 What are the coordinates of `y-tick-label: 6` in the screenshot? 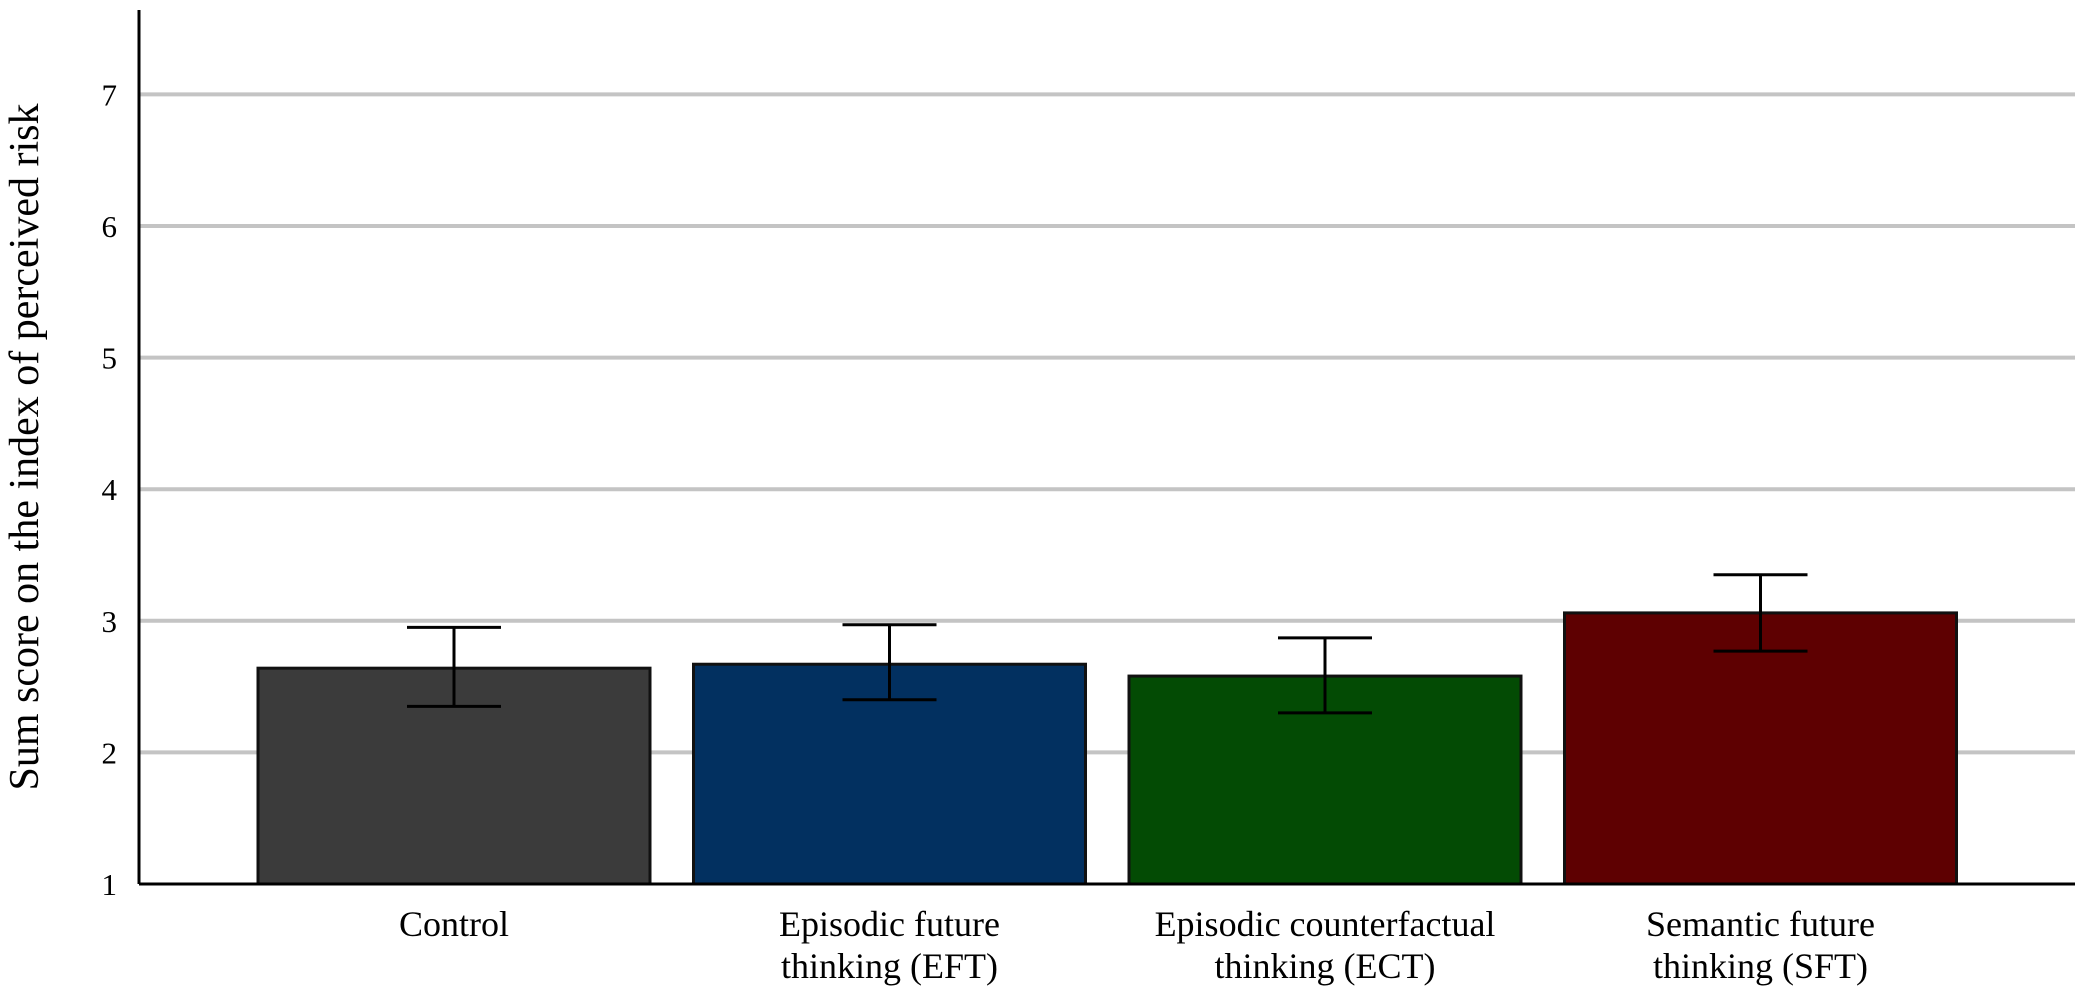 It's located at (110, 226).